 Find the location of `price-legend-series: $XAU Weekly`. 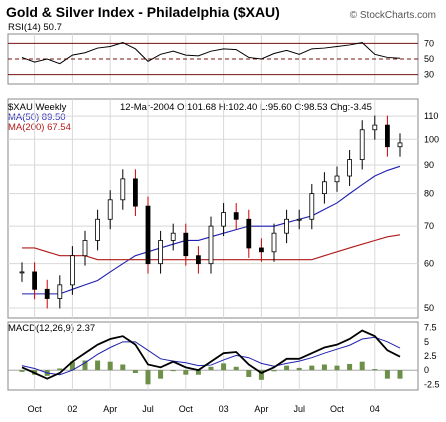

price-legend-series: $XAU Weekly is located at coordinates (37, 107).